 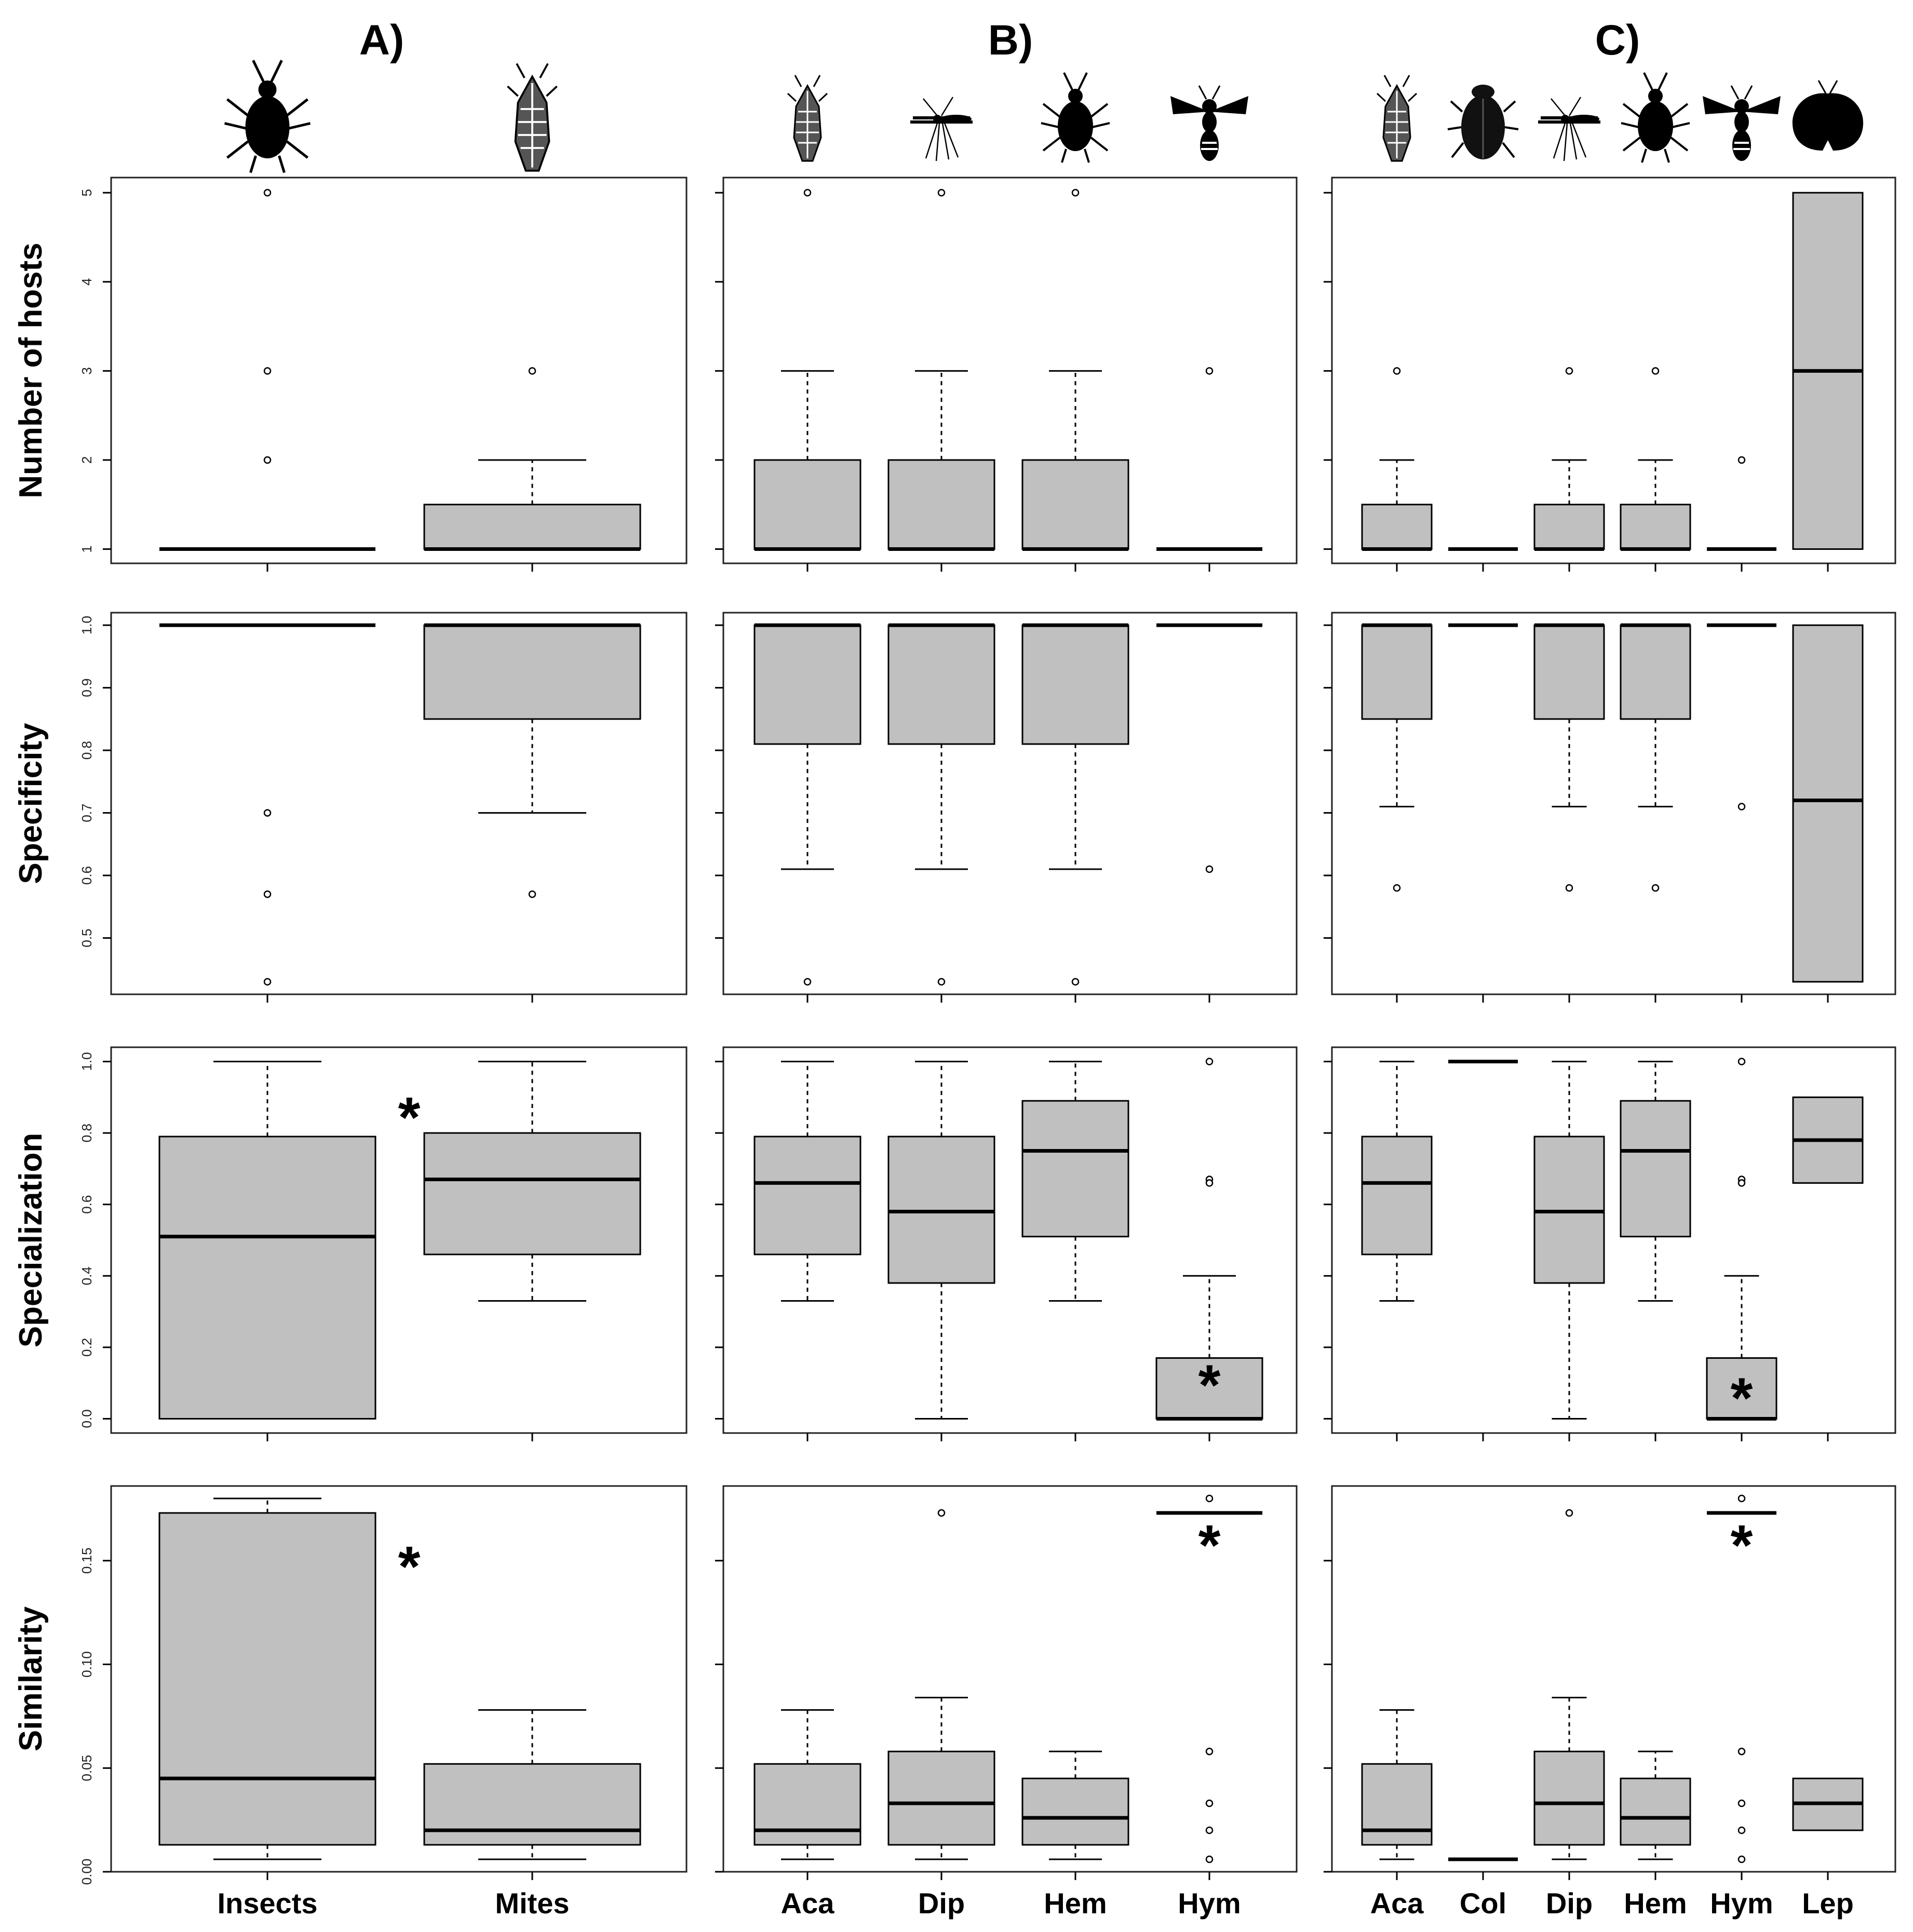 What do you see at coordinates (1483, 559) in the screenshot?
I see `box-Col` at bounding box center [1483, 559].